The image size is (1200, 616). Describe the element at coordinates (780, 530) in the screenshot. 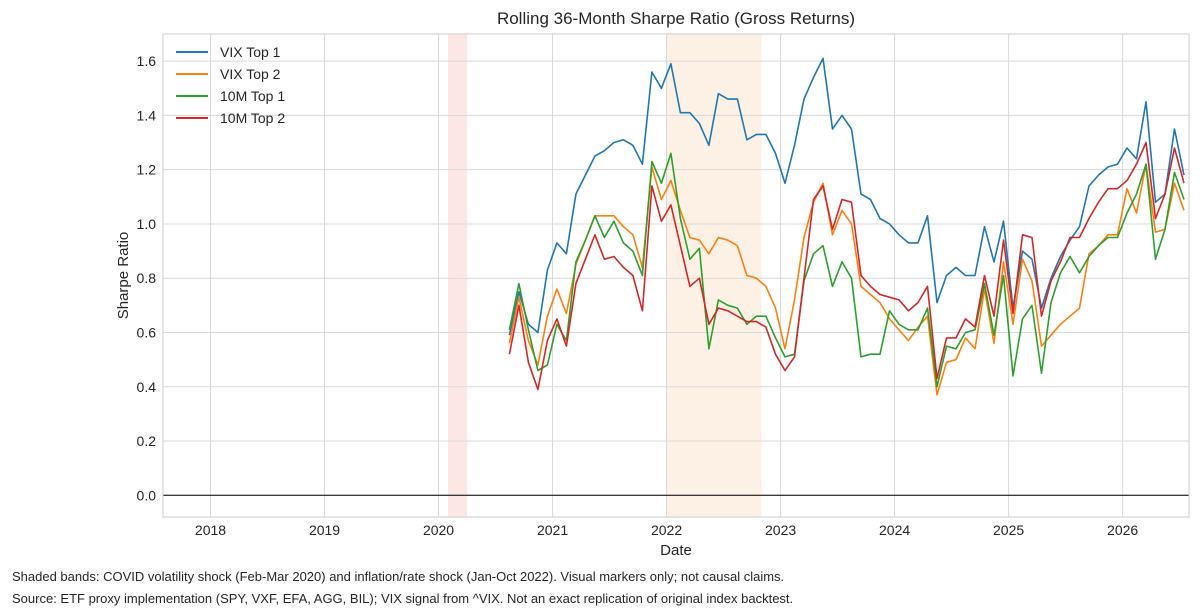

I see `x-tick-label: 2023` at that location.